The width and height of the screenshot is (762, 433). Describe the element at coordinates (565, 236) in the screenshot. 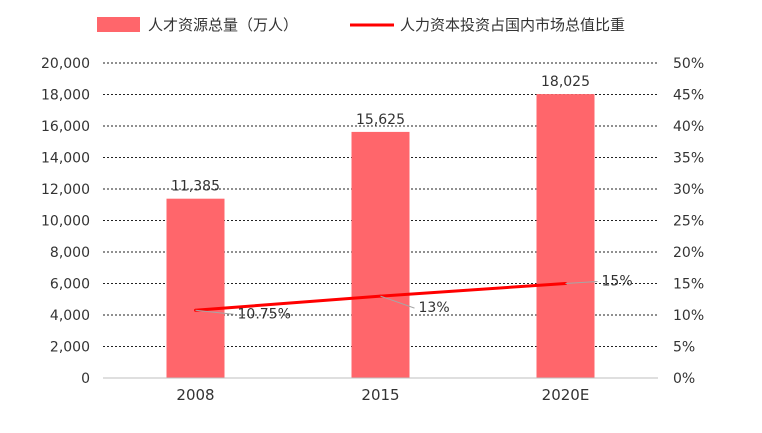

I see `bar-2020E` at that location.